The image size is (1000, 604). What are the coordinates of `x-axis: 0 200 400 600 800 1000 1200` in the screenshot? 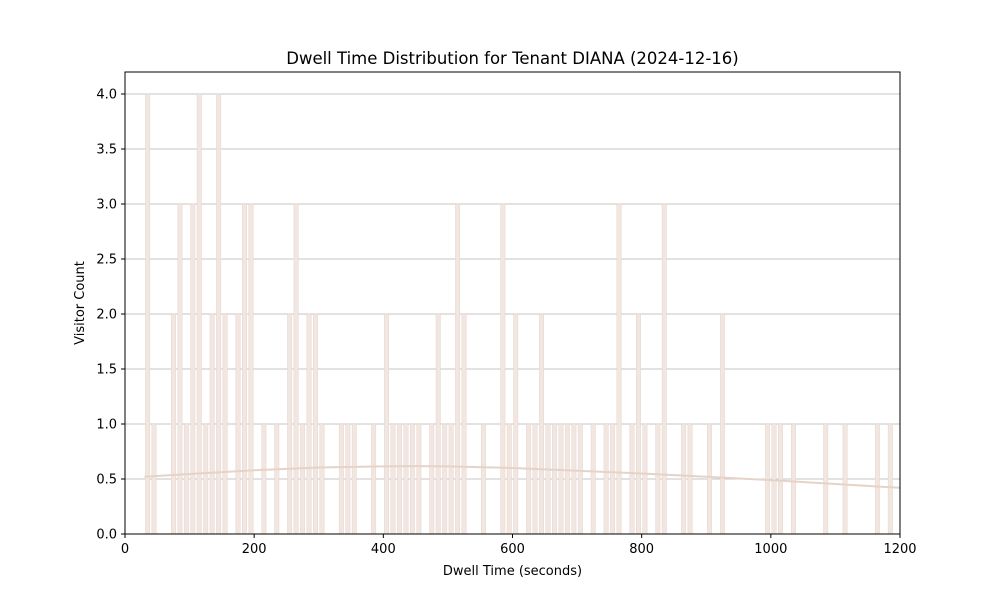 It's located at (519, 545).